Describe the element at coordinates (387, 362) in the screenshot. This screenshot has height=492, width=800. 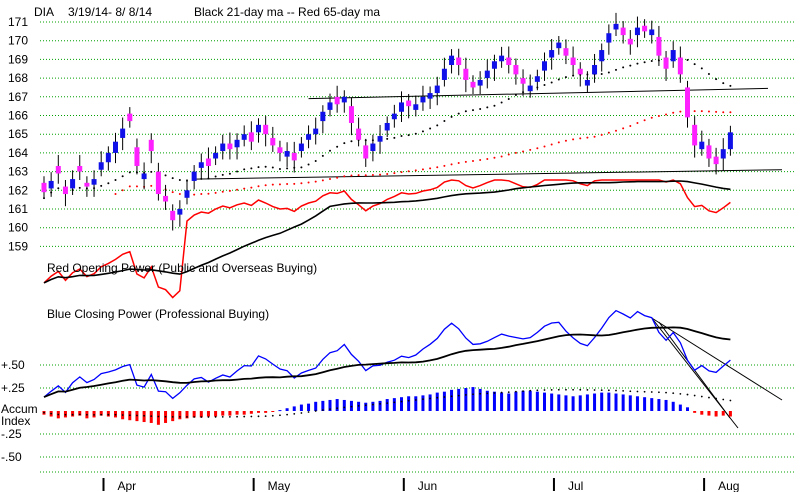
I see `closing-power-ma` at that location.